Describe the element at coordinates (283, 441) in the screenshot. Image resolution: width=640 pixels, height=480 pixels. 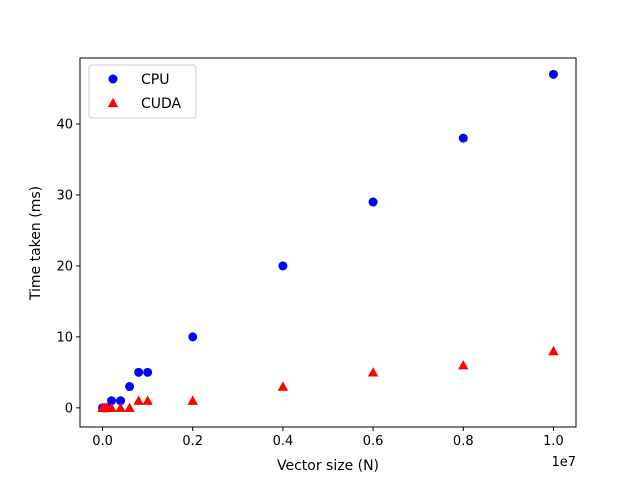
I see `x-tick-label: 0.4` at that location.